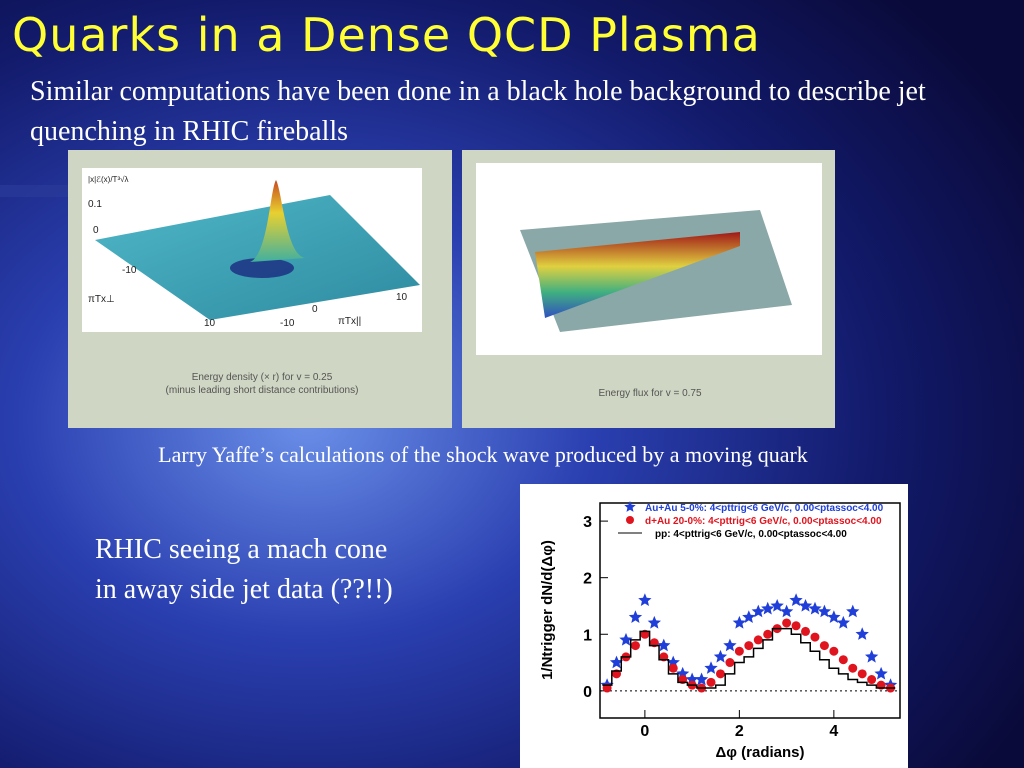  What do you see at coordinates (260, 289) in the screenshot?
I see `left-figure` at bounding box center [260, 289].